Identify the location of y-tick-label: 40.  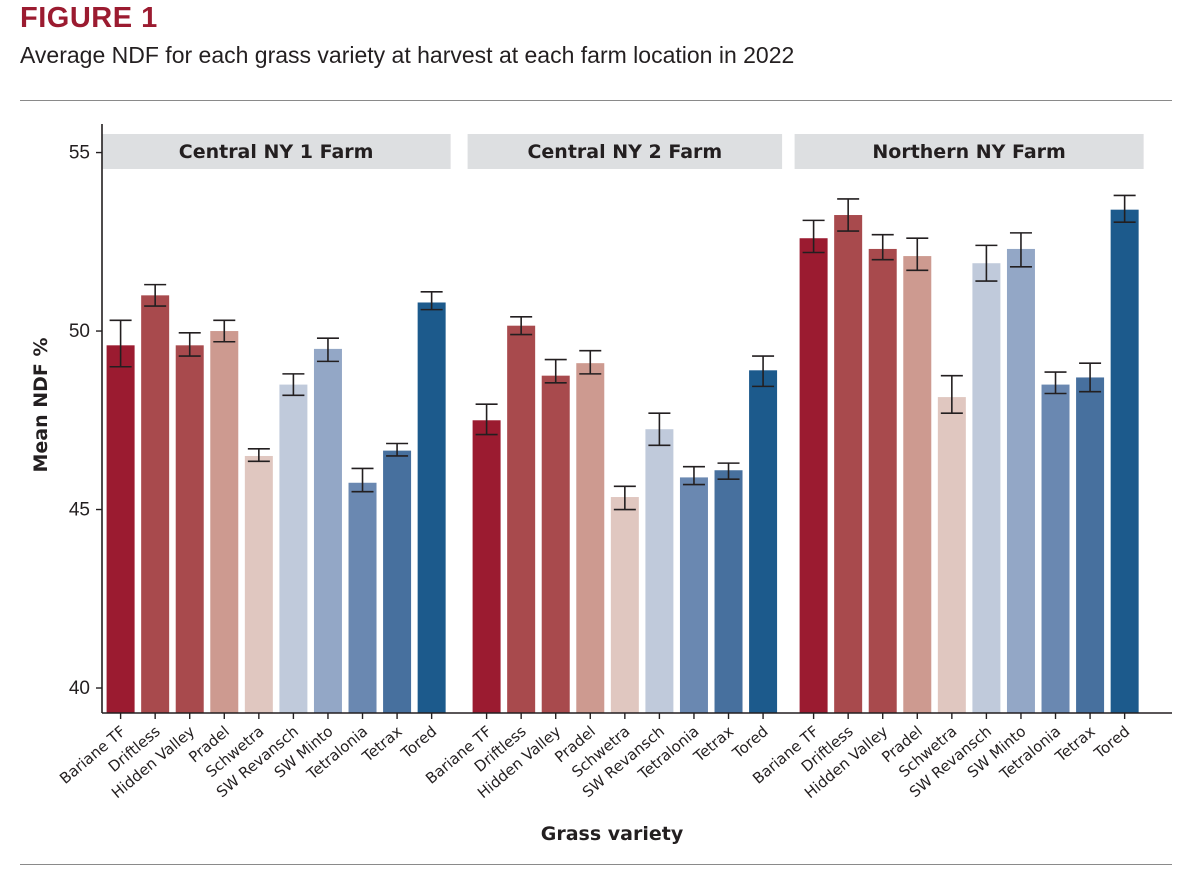
(79, 688).